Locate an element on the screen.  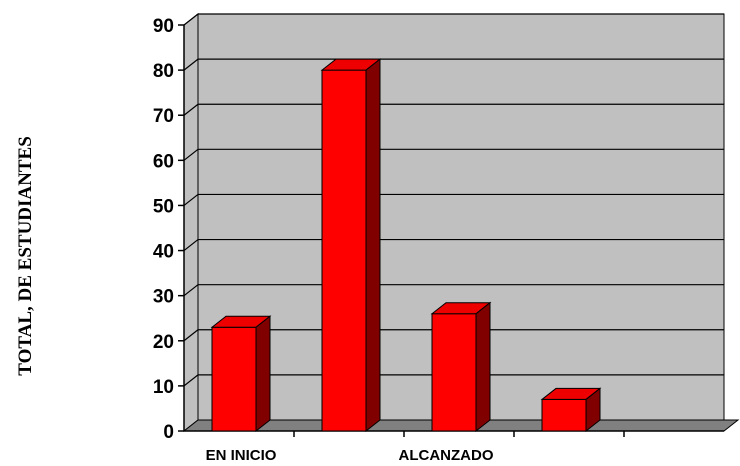
y-tick-labels: 0 10 20 30 40 50 60 70 80 90 is located at coordinates (163, 229).